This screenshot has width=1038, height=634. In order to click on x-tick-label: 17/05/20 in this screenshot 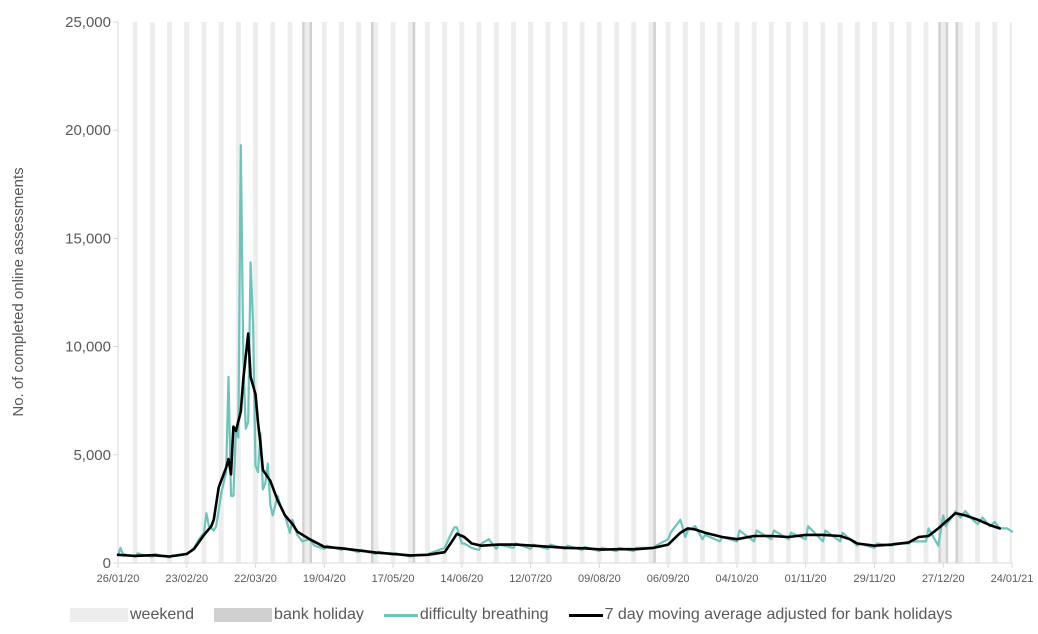, I will do `click(393, 579)`.